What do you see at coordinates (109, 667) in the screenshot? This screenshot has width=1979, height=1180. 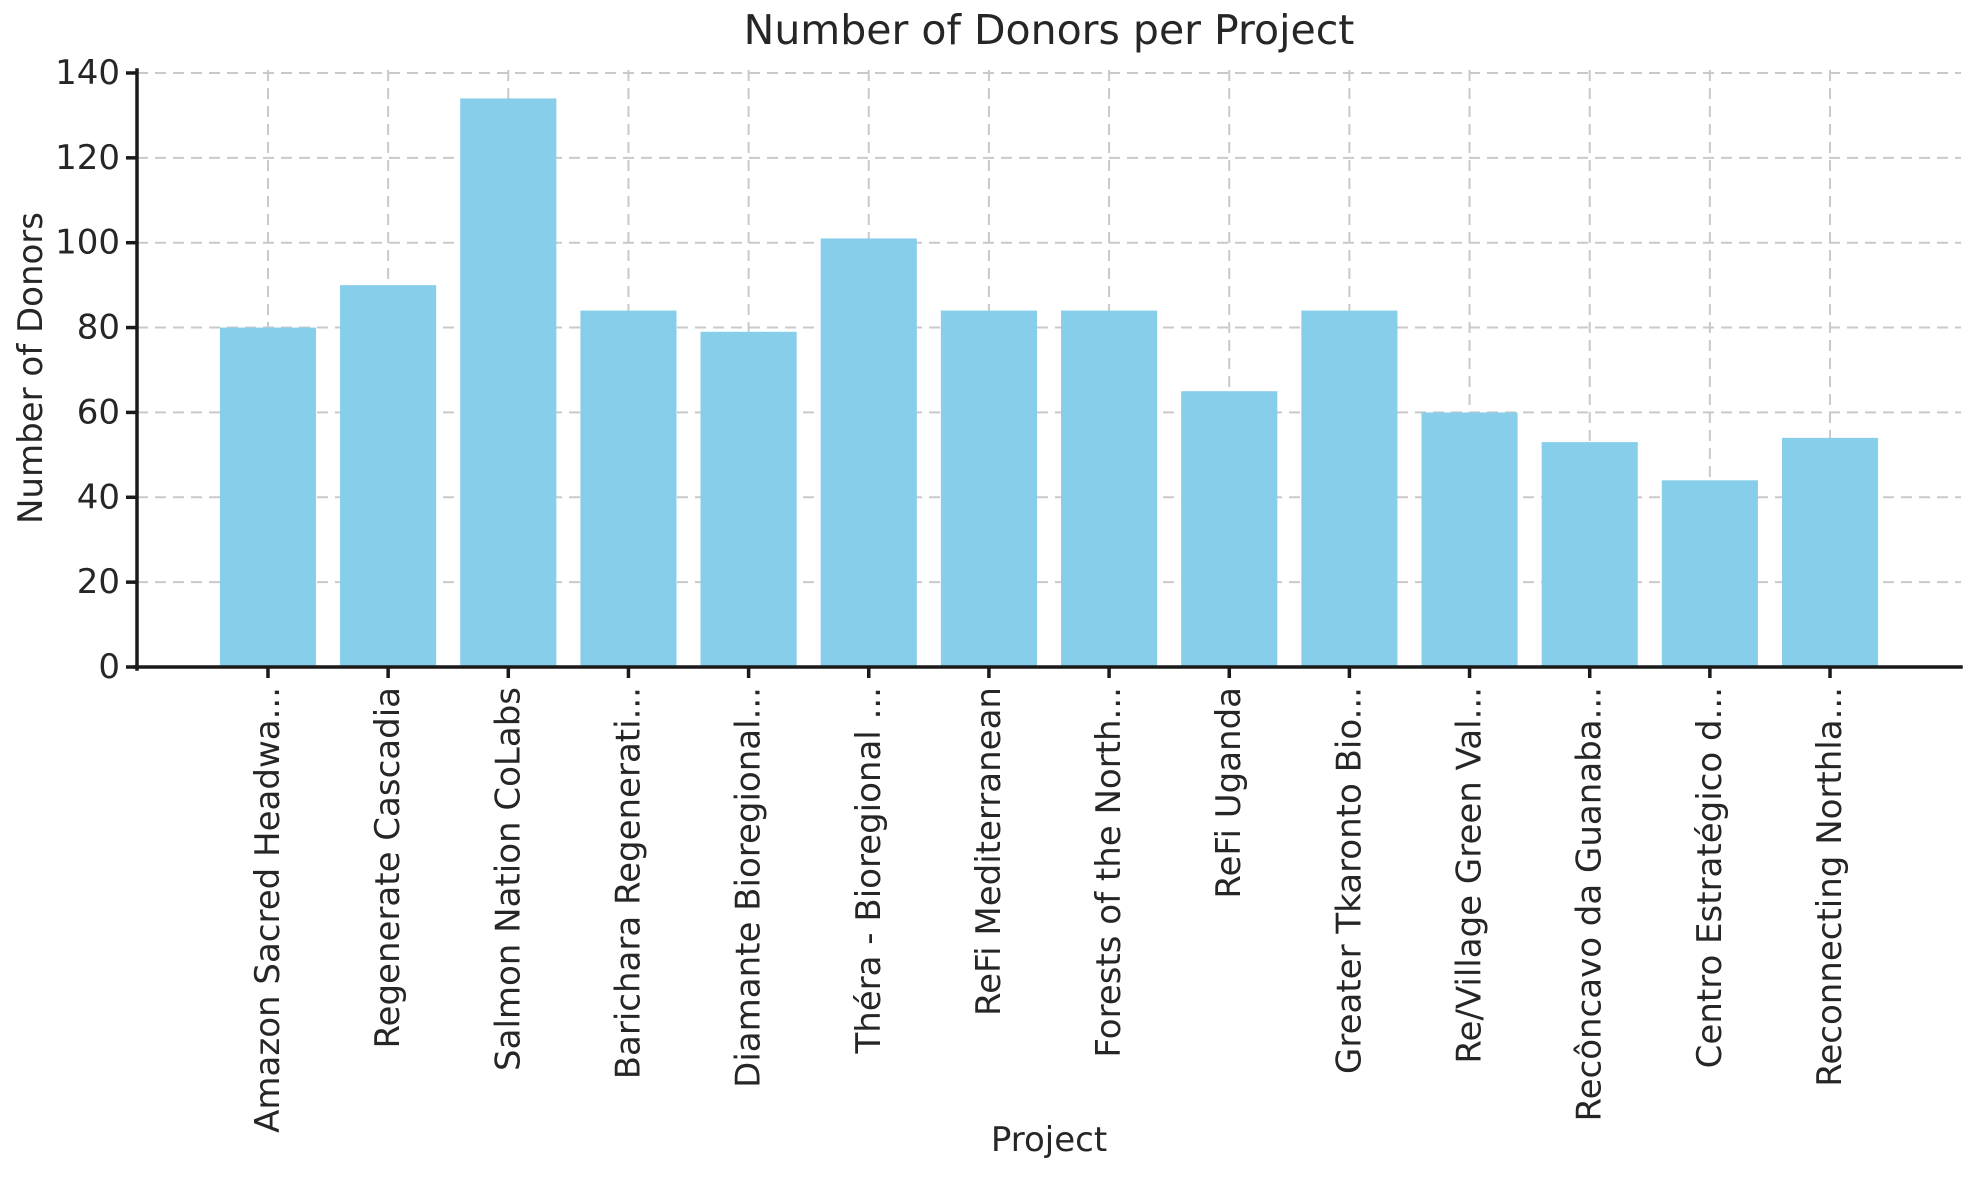 I see `y-tick-label: 0` at bounding box center [109, 667].